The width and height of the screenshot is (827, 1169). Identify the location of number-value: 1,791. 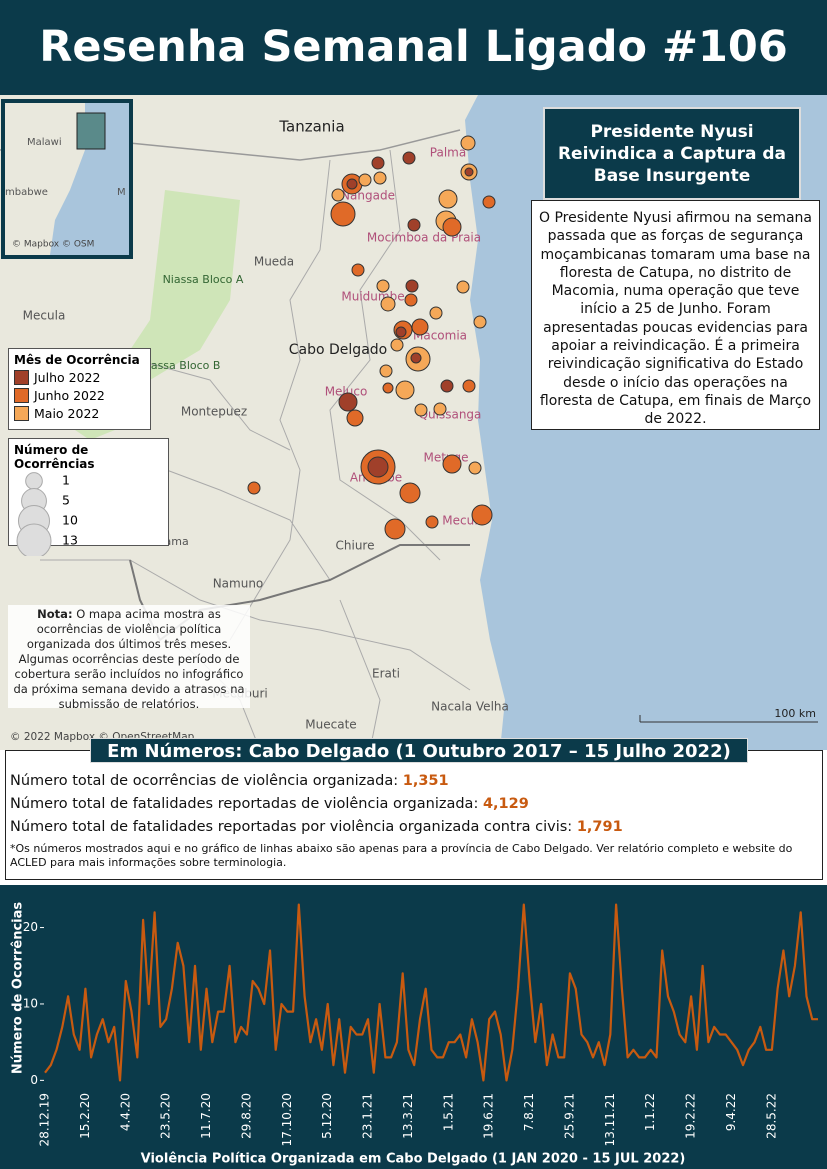
(599, 827).